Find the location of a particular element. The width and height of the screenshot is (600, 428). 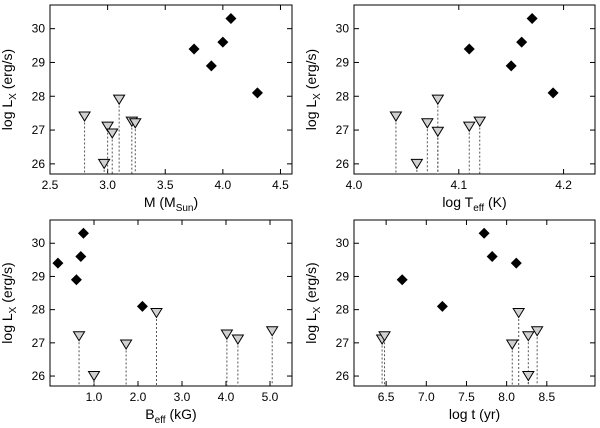

x-tick-label: 4.2 is located at coordinates (563, 185).